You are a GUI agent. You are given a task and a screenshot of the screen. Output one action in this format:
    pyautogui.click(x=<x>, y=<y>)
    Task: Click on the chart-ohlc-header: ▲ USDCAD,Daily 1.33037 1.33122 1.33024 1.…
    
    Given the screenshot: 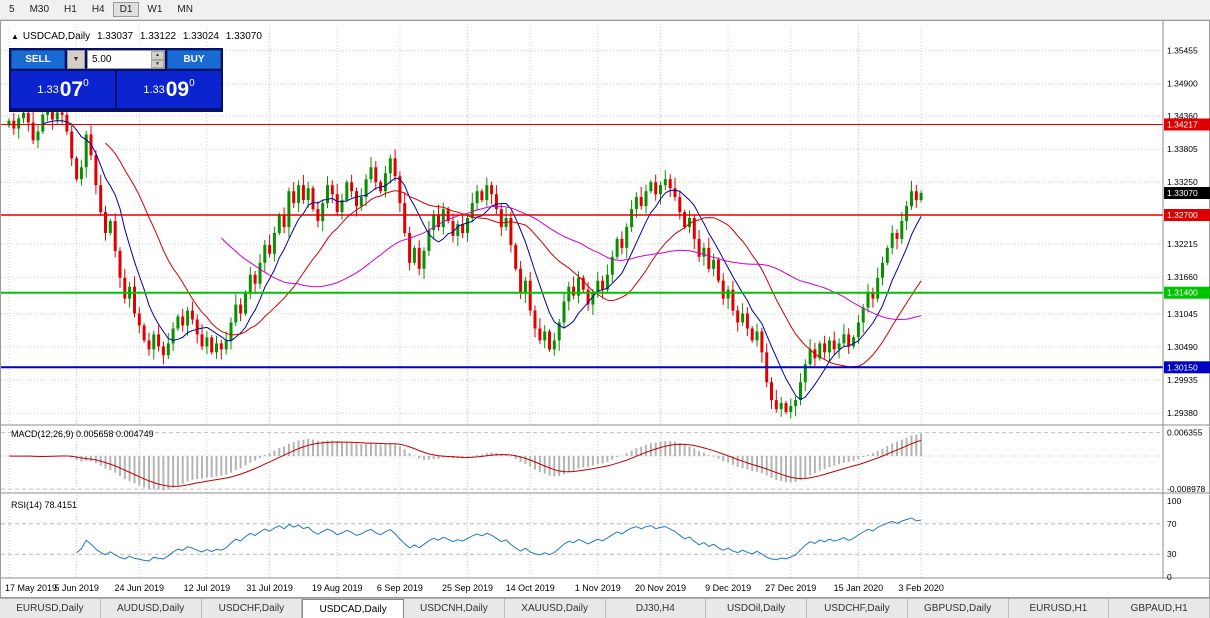 What is the action you would take?
    pyautogui.click(x=138, y=36)
    